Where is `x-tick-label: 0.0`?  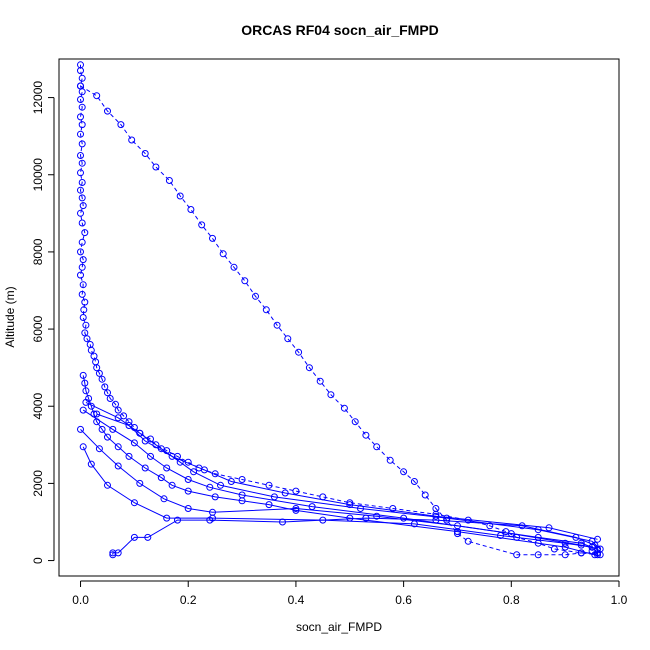 x-tick-label: 0.0 is located at coordinates (80, 600).